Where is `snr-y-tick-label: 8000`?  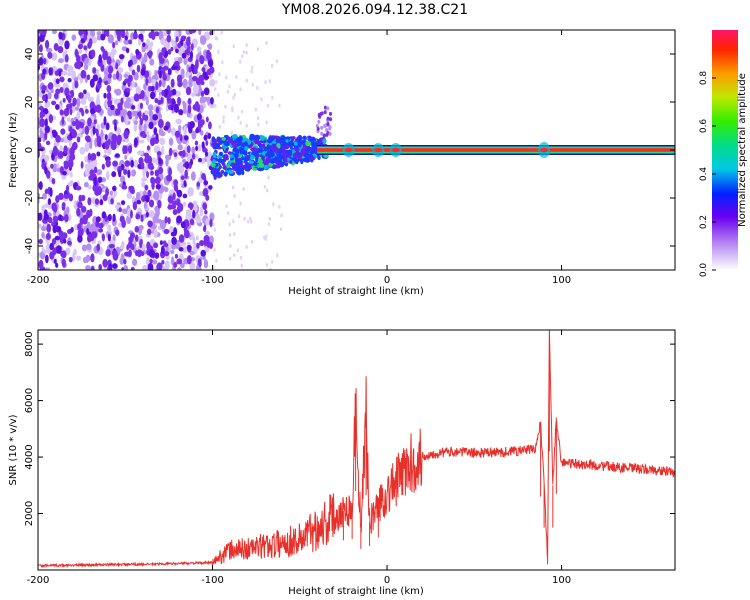
snr-y-tick-label: 8000 is located at coordinates (29, 343).